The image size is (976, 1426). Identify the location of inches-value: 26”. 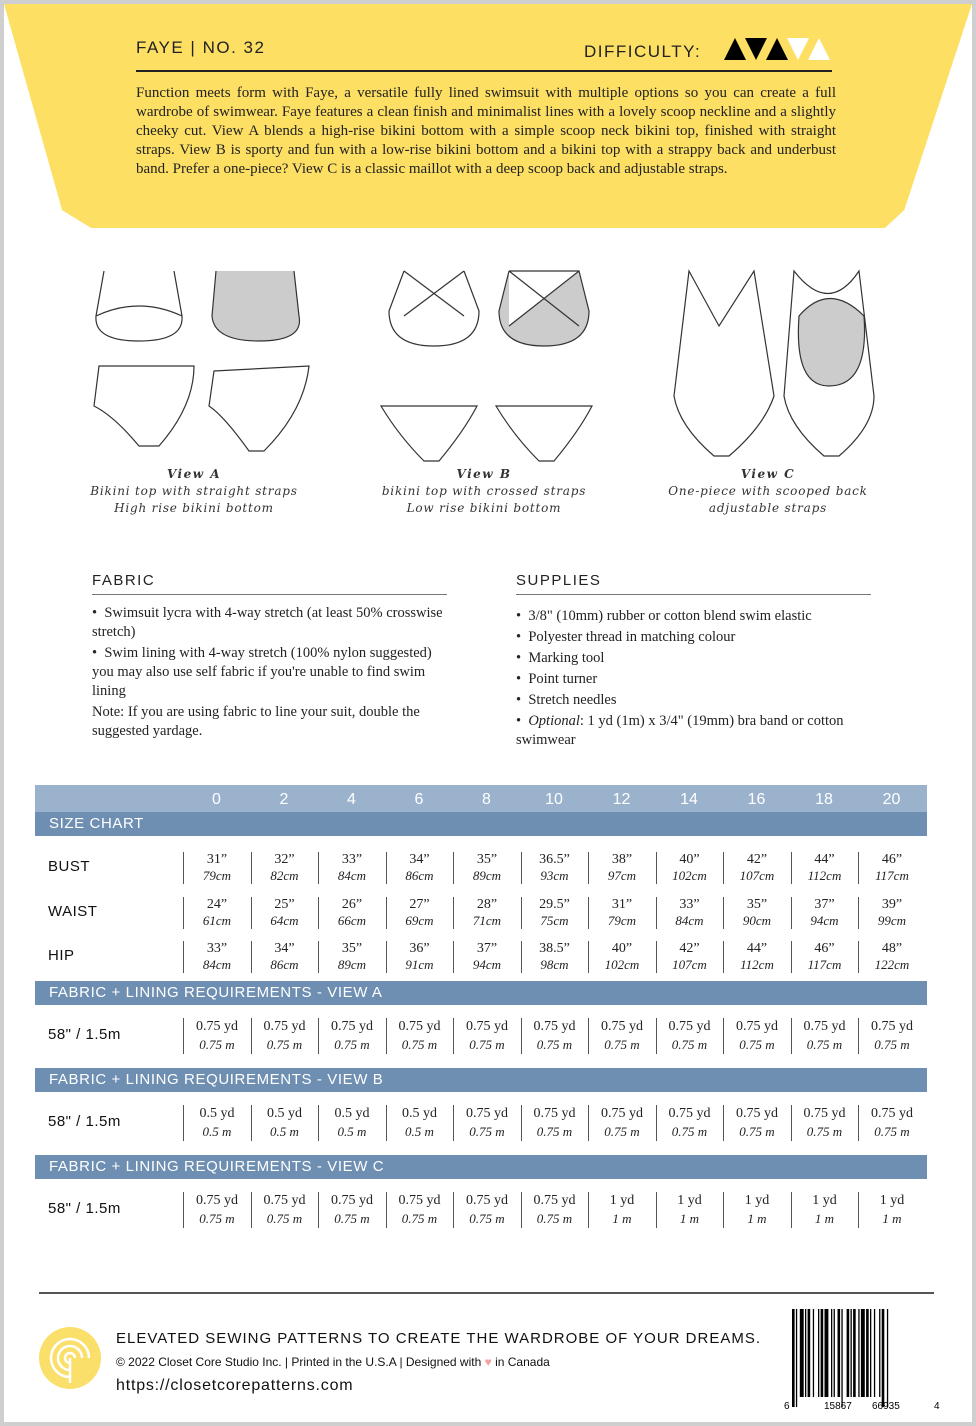
(352, 904).